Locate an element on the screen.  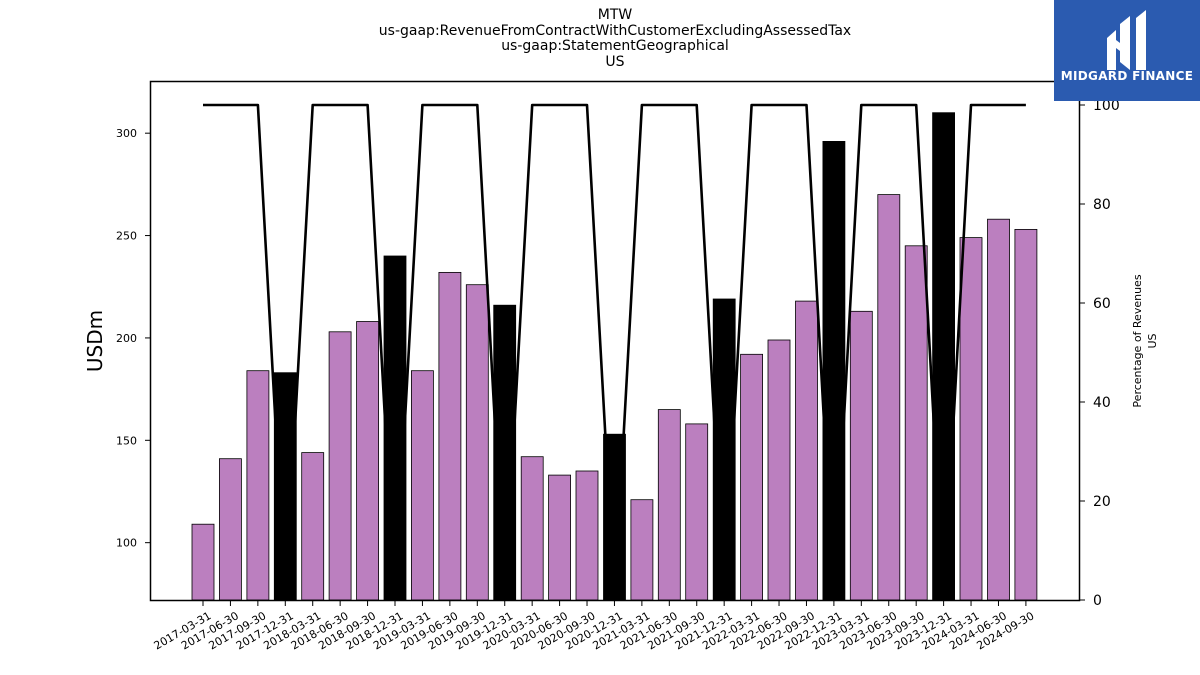
midgard-logo-icon is located at coordinates (1126, 40).